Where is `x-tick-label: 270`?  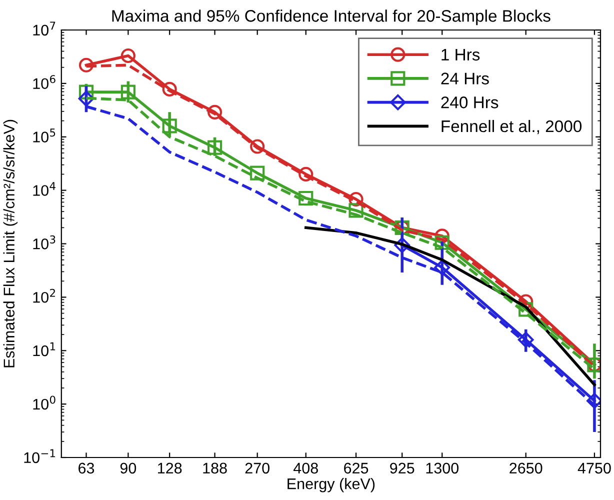 x-tick-label: 270 is located at coordinates (257, 468).